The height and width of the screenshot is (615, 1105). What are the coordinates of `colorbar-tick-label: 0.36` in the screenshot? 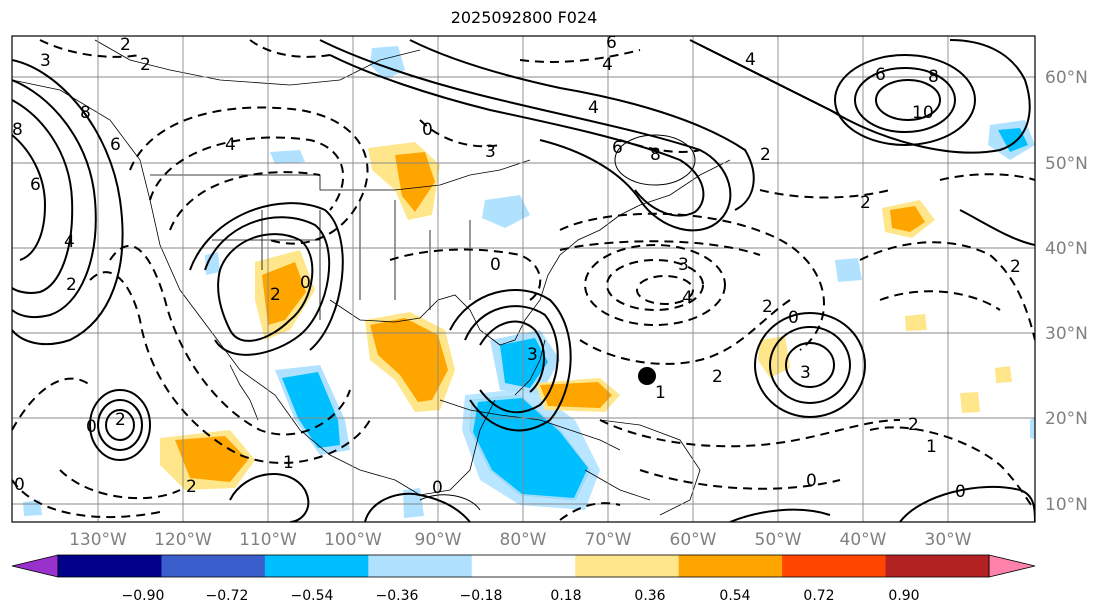 It's located at (649, 596).